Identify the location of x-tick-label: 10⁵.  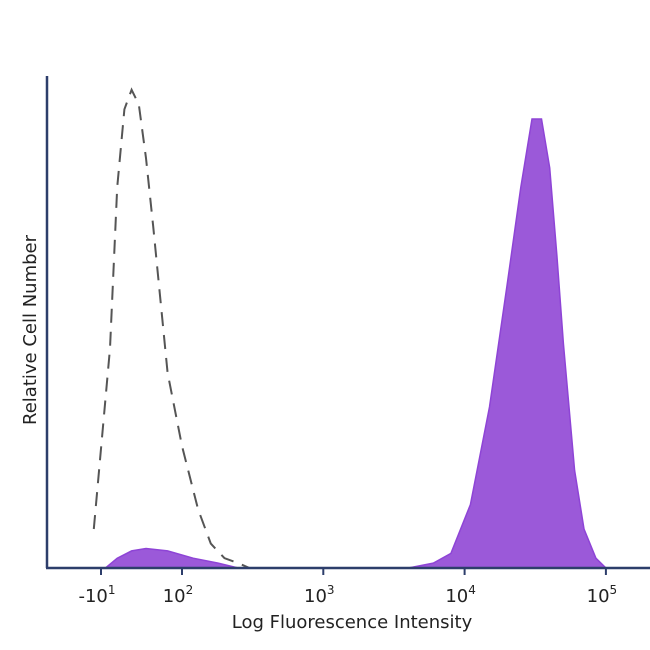
(602, 595).